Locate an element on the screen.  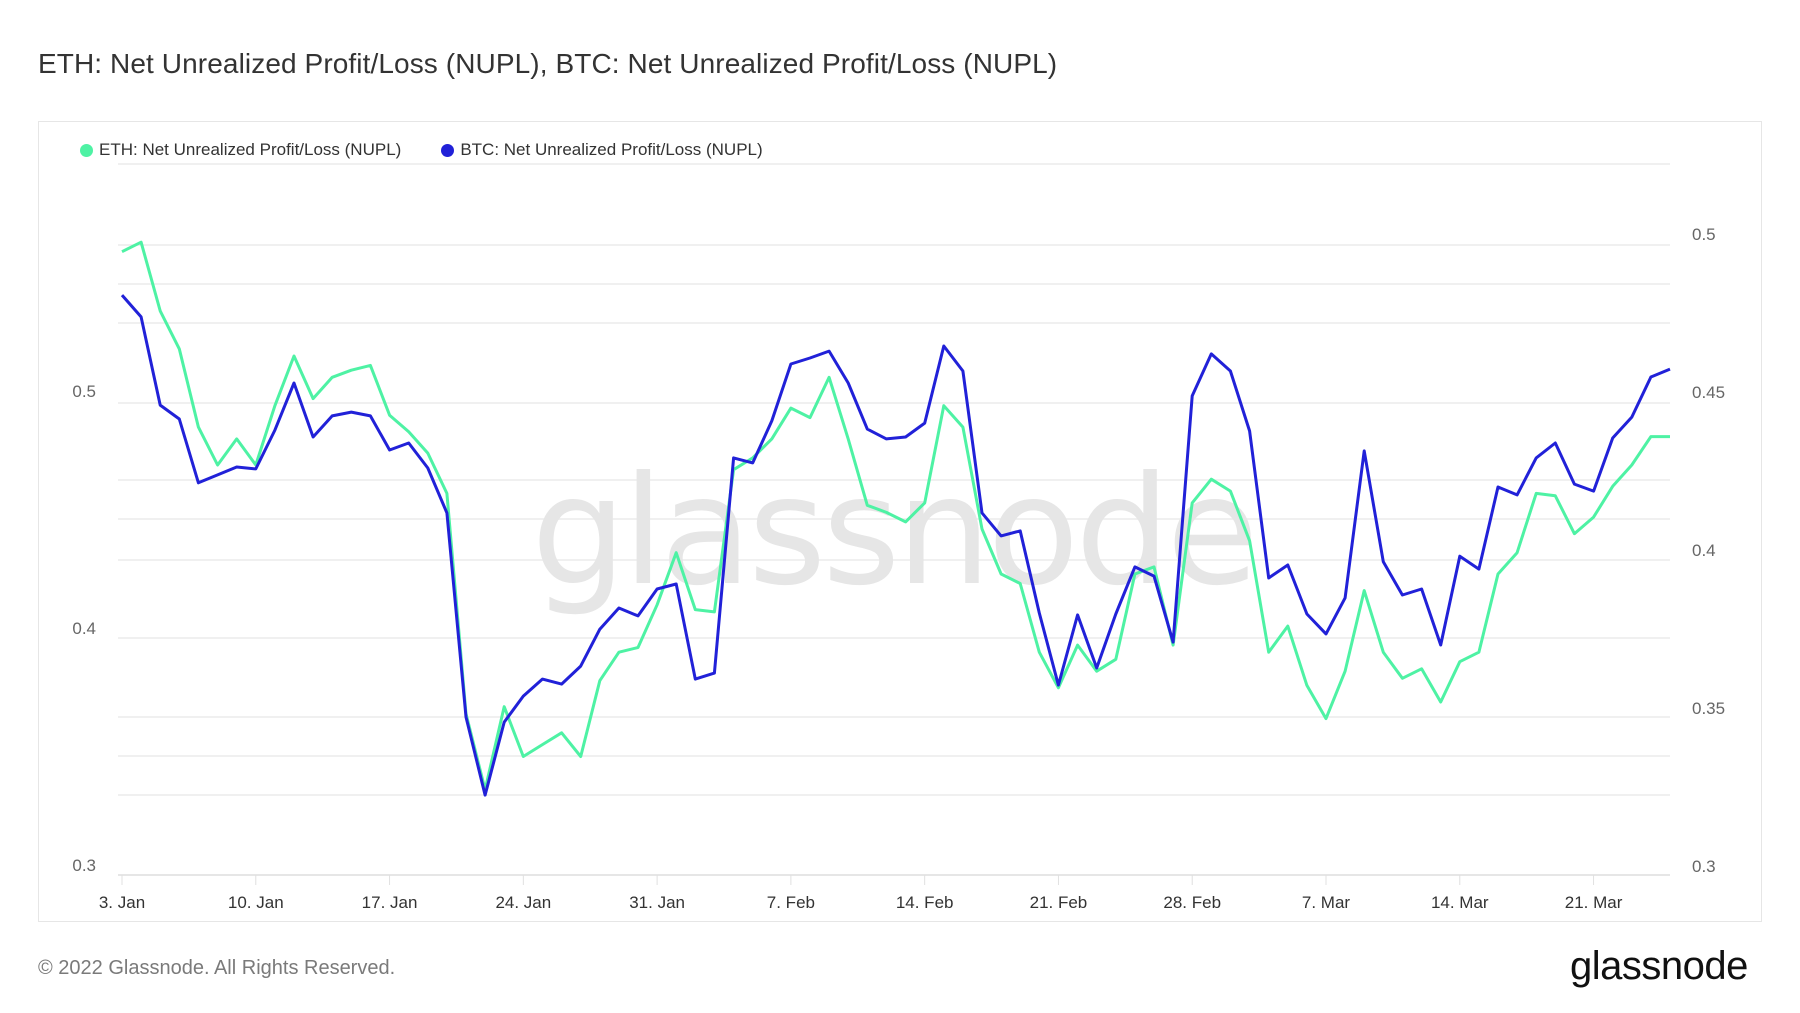
x-tick-label: 21. Feb is located at coordinates (1059, 902).